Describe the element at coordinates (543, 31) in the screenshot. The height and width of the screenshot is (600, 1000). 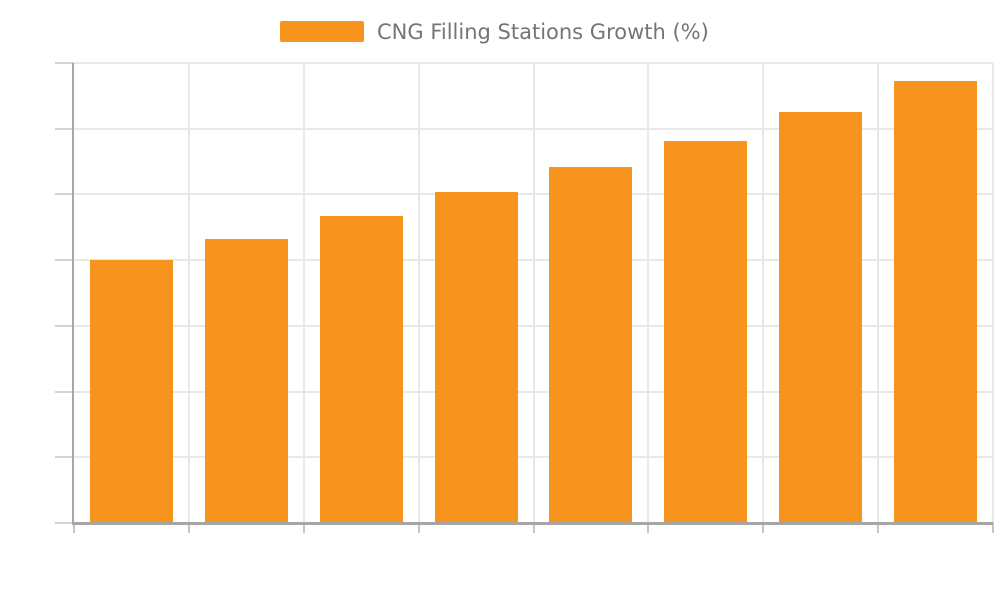
I see `legend-label: CNG Filling Stations Growth (%)` at that location.